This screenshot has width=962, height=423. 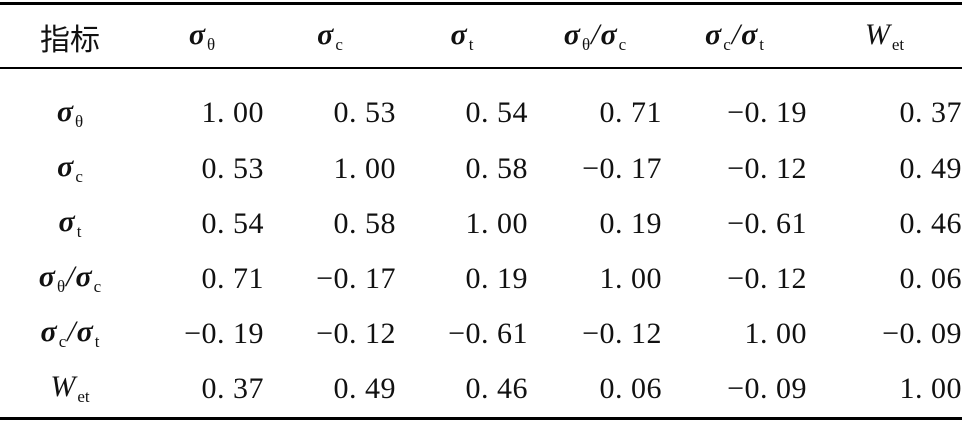 I want to click on table-header-rule, so click(x=481, y=68).